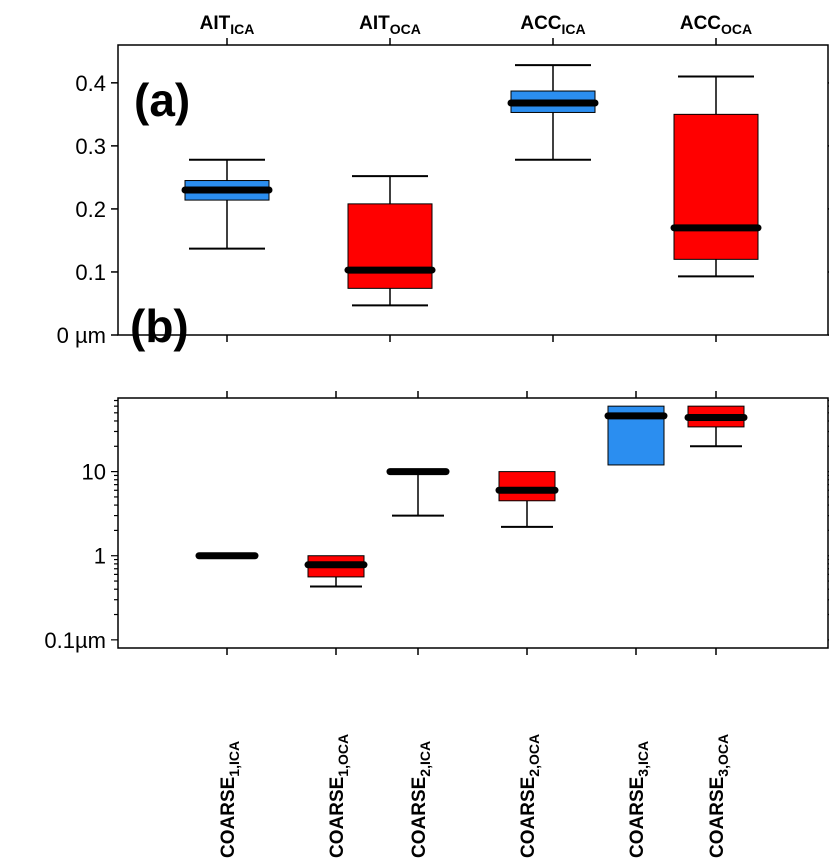 This screenshot has width=829, height=868. I want to click on panel-b-x-label: COARSE3,OCA, so click(719, 796).